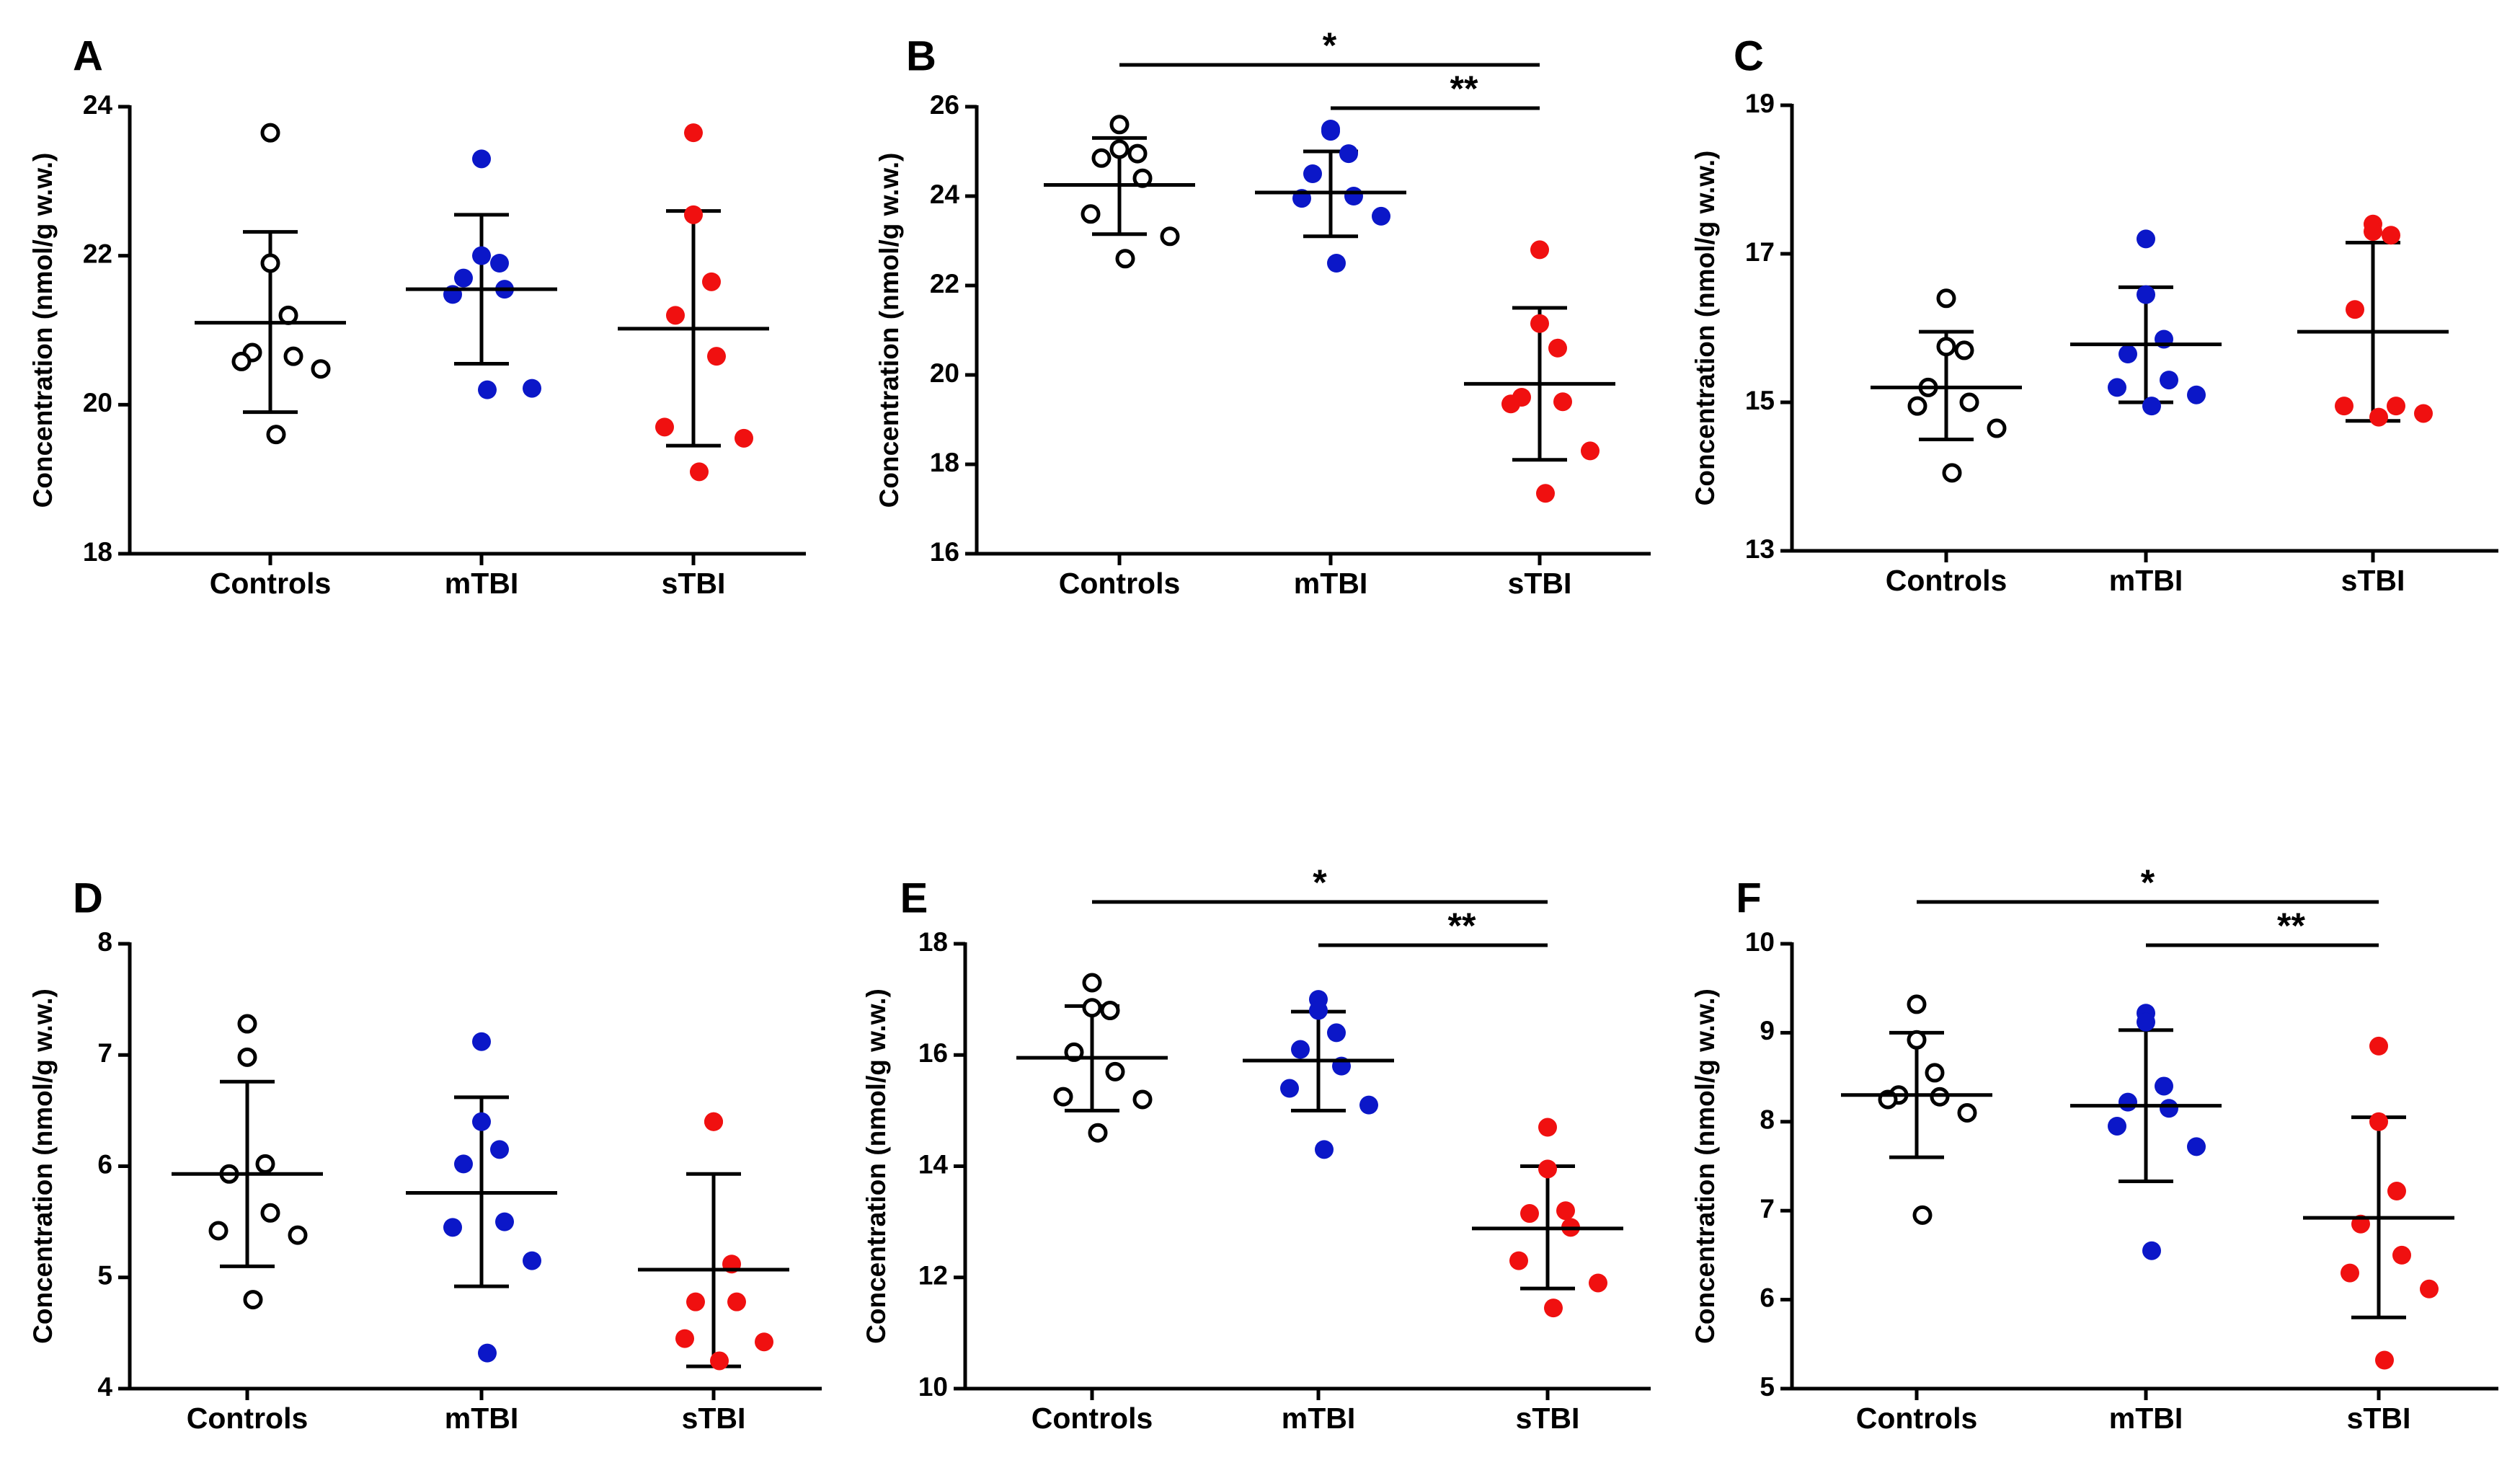 The height and width of the screenshot is (1460, 2520). What do you see at coordinates (88, 56) in the screenshot?
I see `panel-letter: A` at bounding box center [88, 56].